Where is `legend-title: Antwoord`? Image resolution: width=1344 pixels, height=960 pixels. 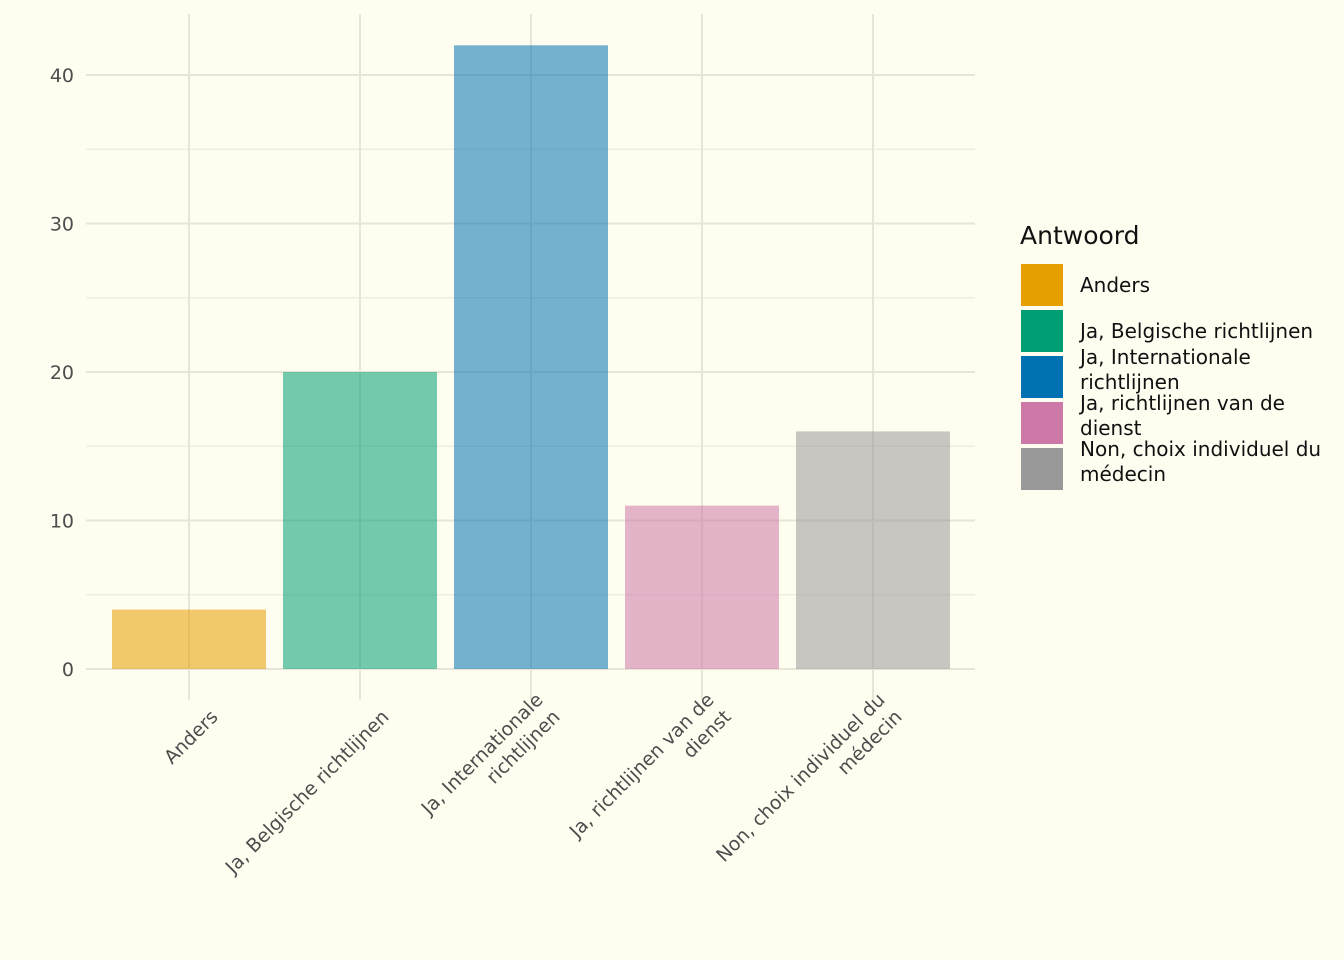 legend-title: Antwoord is located at coordinates (1080, 235).